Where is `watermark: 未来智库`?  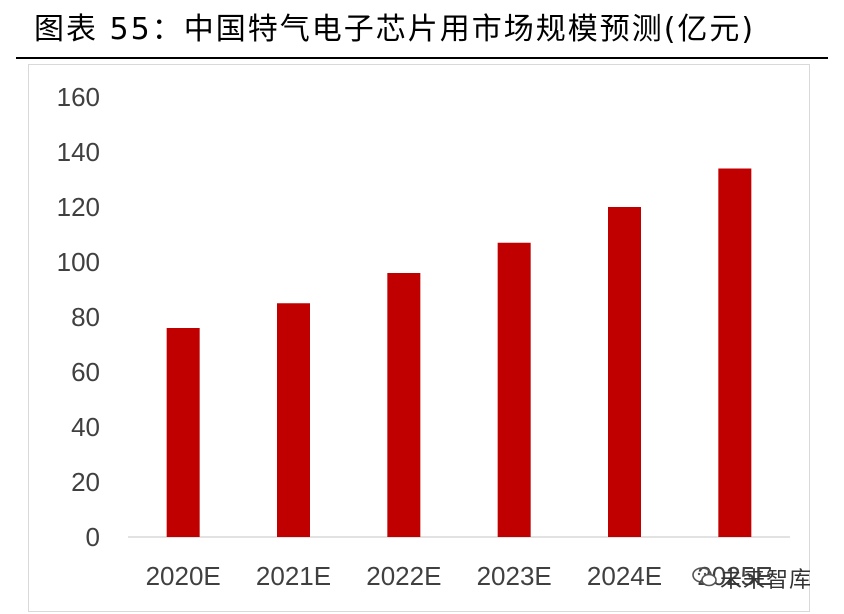 watermark: 未来智库 is located at coordinates (765, 578).